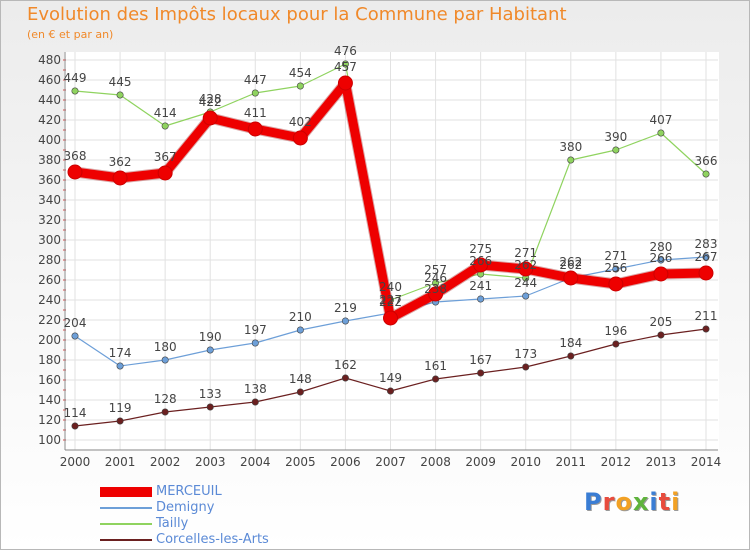 This screenshot has height=550, width=750. I want to click on data-label-merceuil: 222, so click(390, 302).